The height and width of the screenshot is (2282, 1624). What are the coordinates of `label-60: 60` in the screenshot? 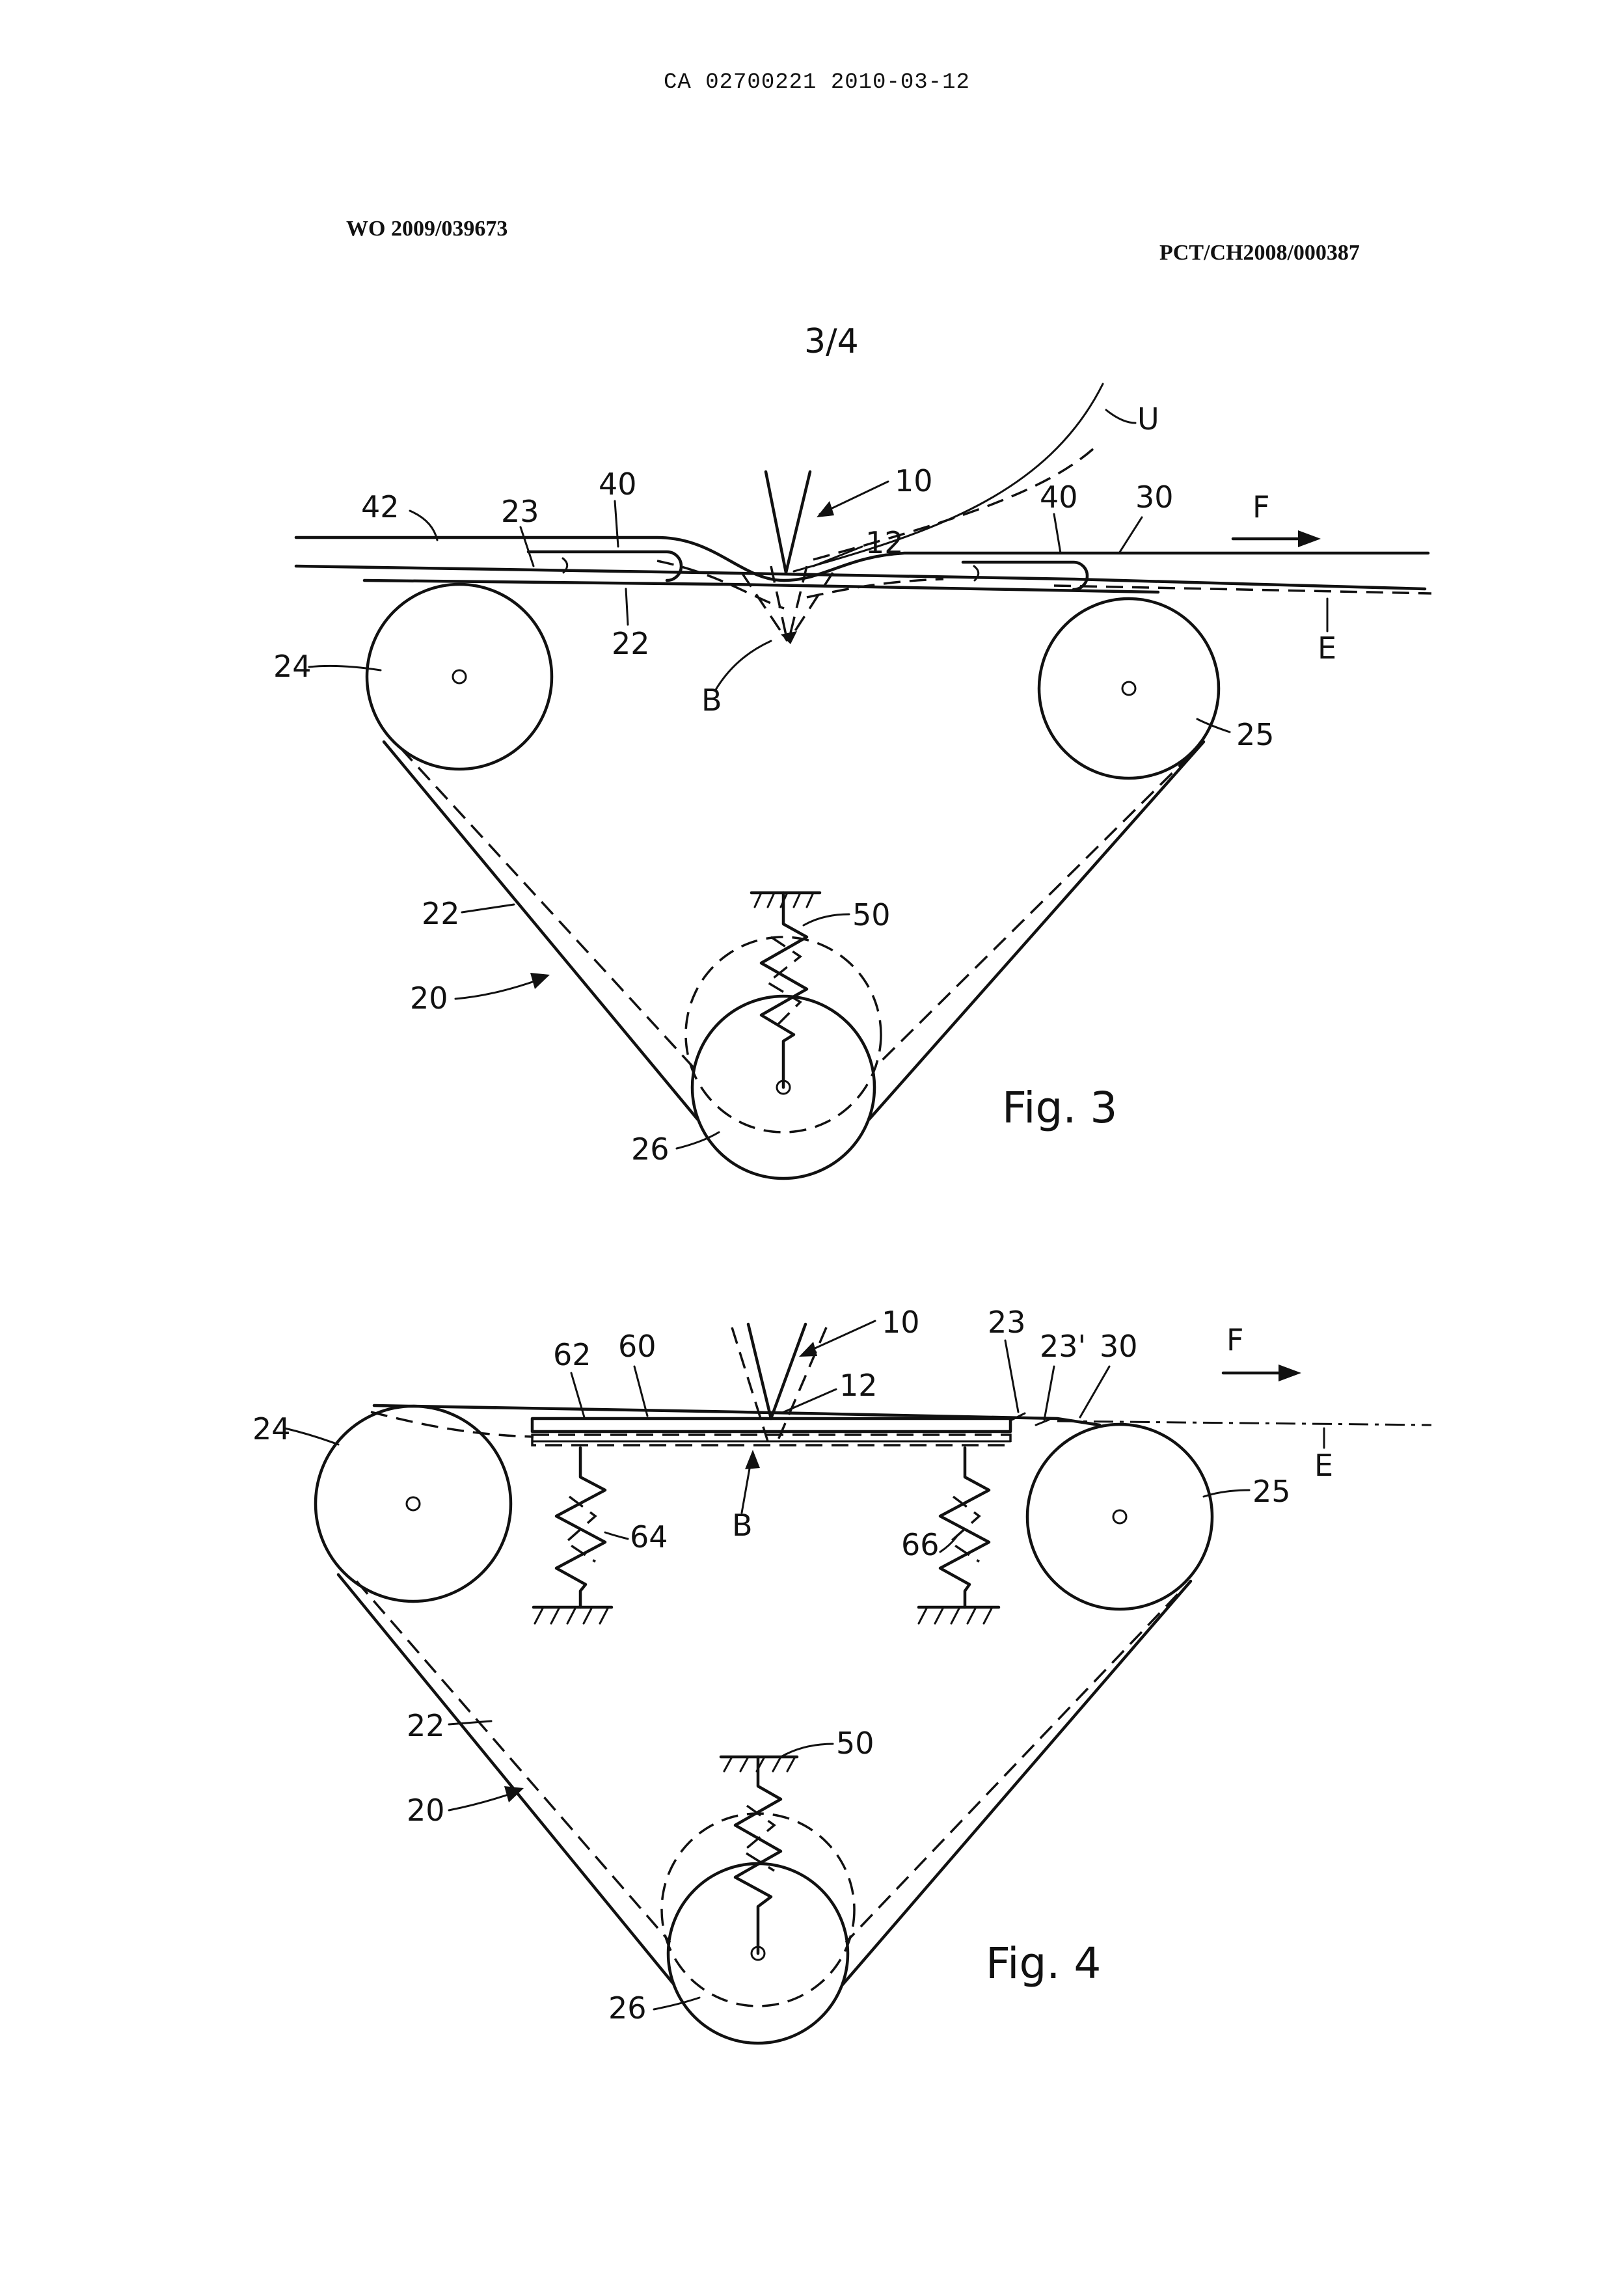 It's located at (637, 1346).